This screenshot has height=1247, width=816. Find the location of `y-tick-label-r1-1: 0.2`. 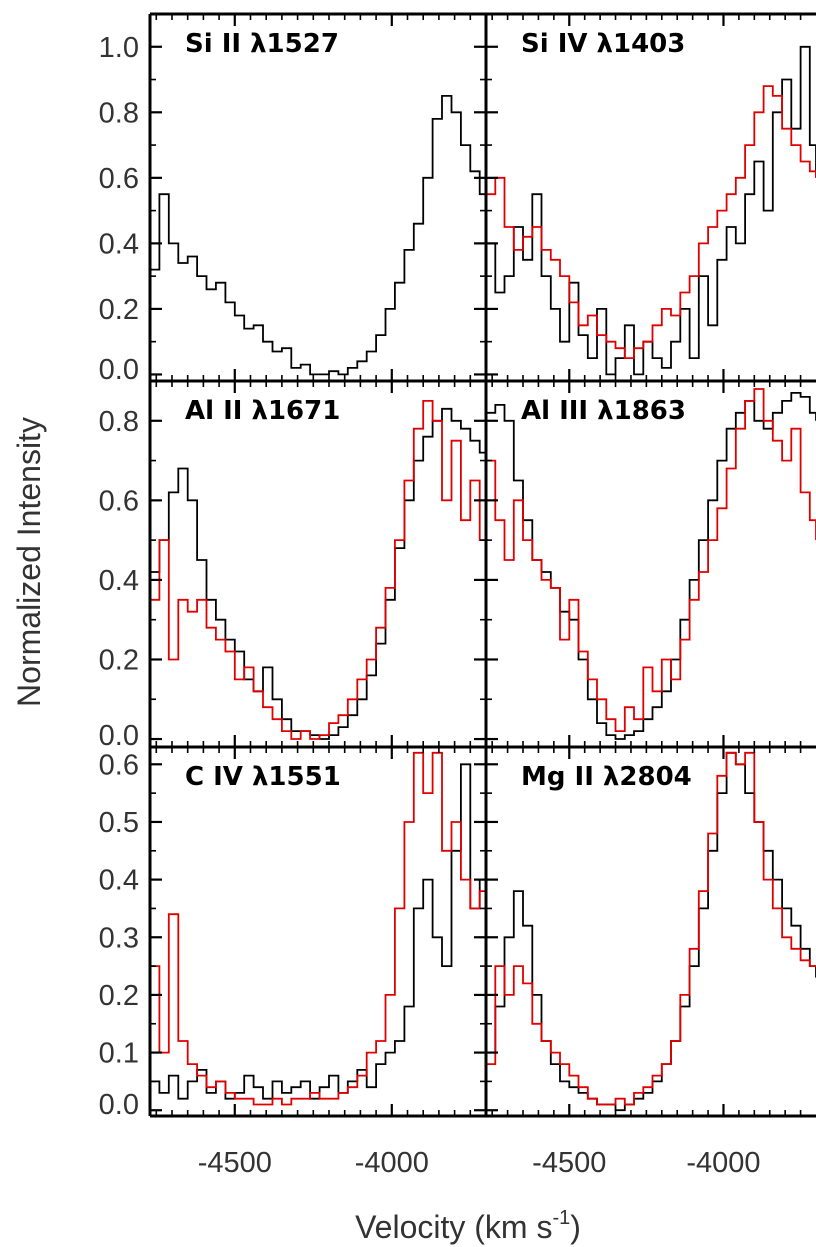

y-tick-label-r1-1: 0.2 is located at coordinates (119, 660).